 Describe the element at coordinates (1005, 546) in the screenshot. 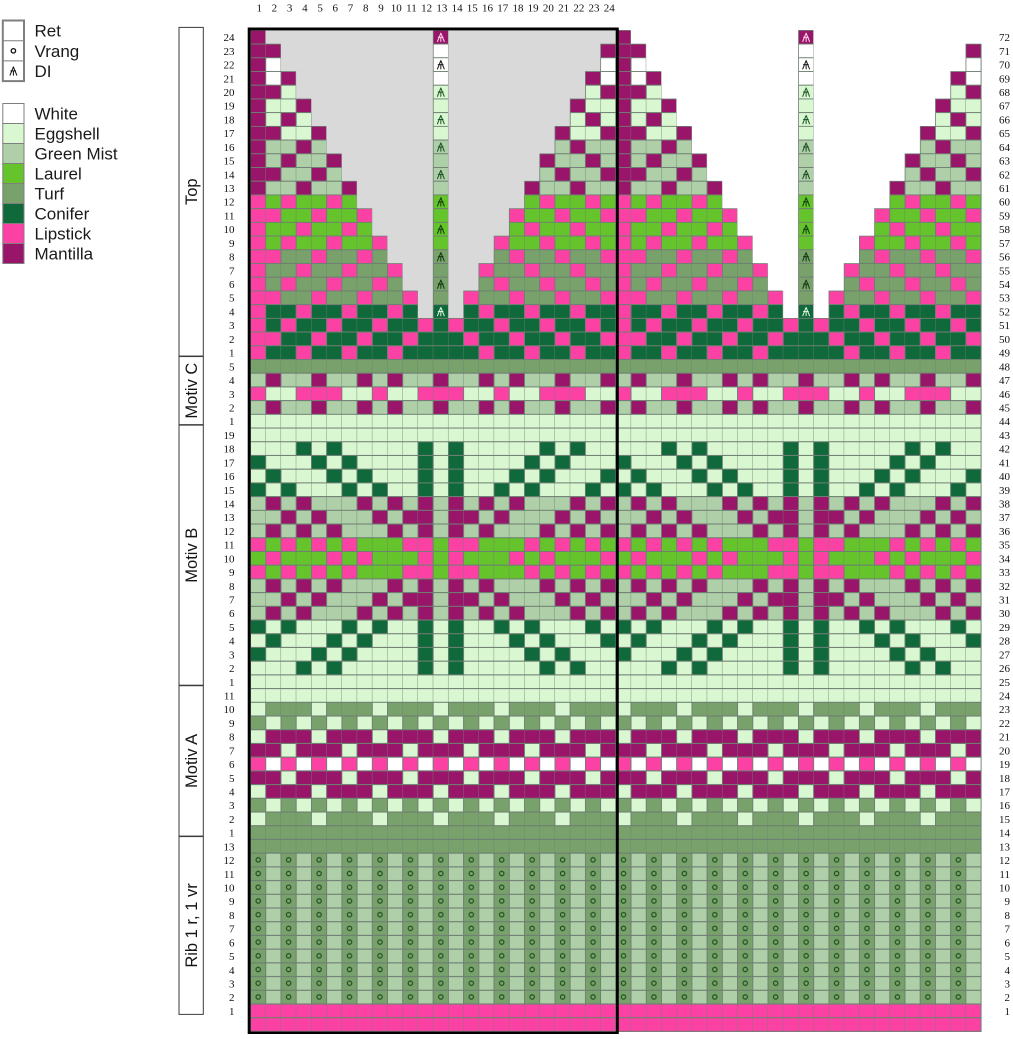

I see `svg-text: 35` at that location.